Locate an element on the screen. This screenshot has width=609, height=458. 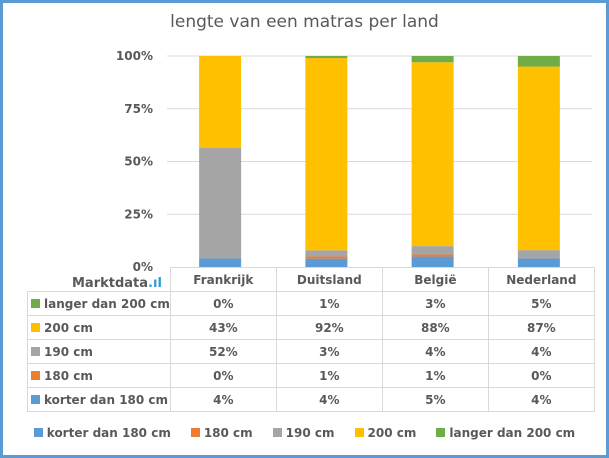
data-label: 88% is located at coordinates (435, 327).